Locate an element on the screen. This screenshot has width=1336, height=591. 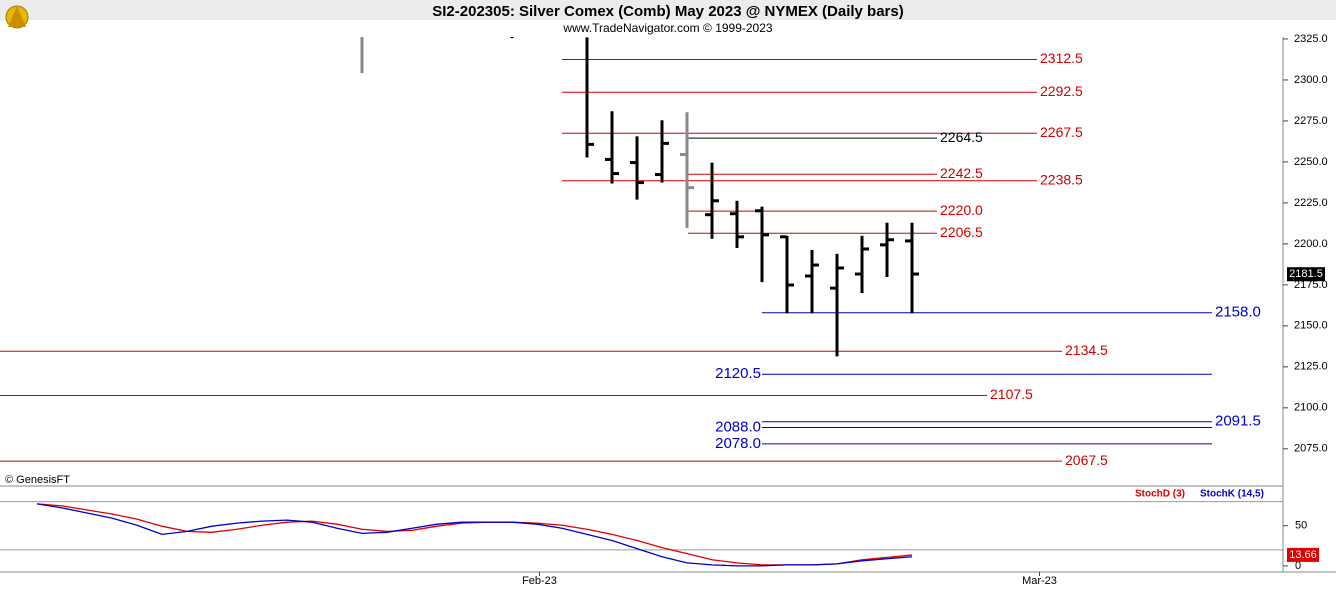
level-label: 2206.5 is located at coordinates (961, 232).